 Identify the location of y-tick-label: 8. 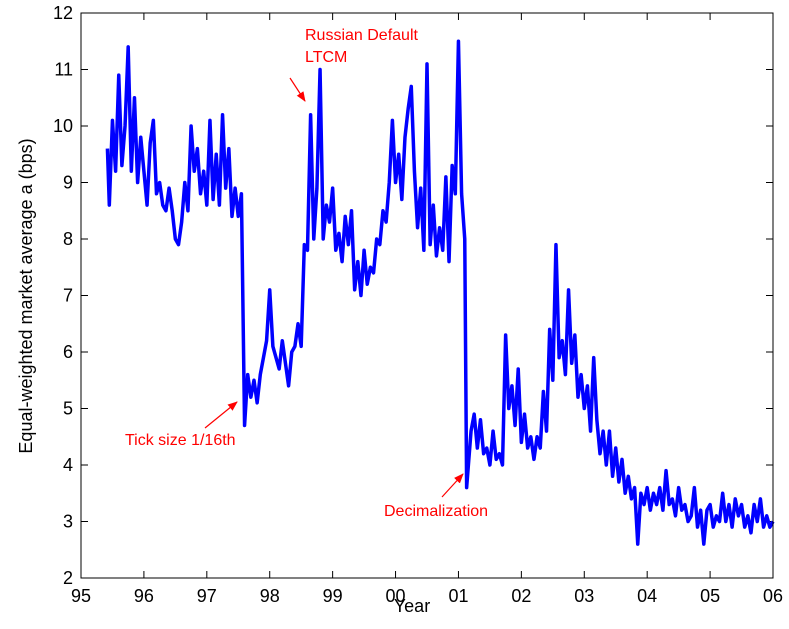
(68, 239).